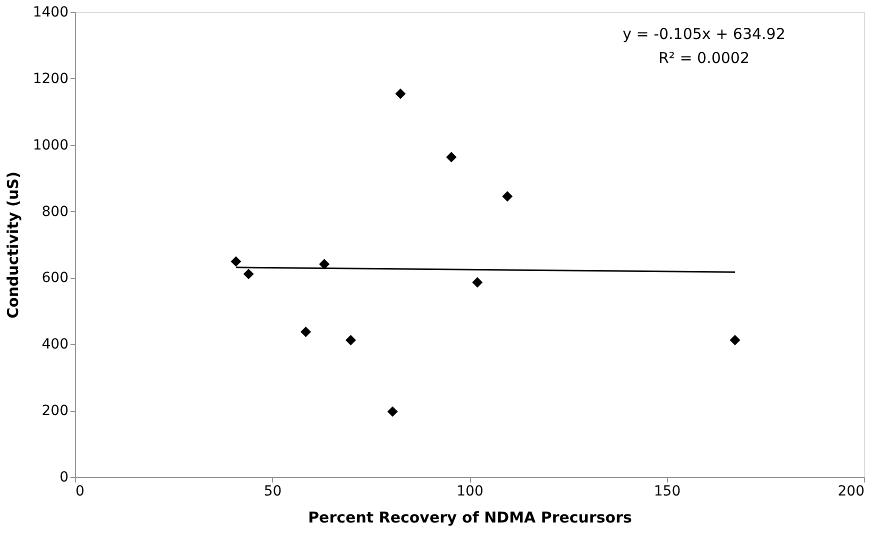  I want to click on x-tick-label: 50, so click(273, 492).